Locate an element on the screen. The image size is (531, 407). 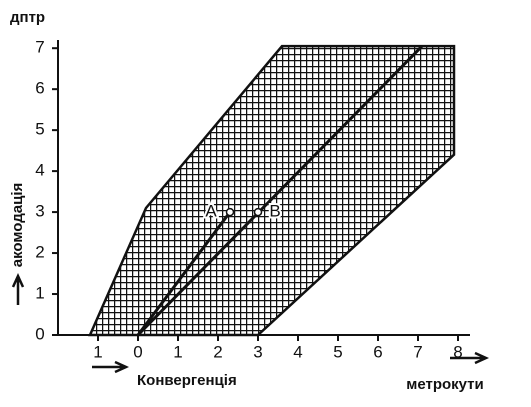
y-tick-label: 3 is located at coordinates (39, 211).